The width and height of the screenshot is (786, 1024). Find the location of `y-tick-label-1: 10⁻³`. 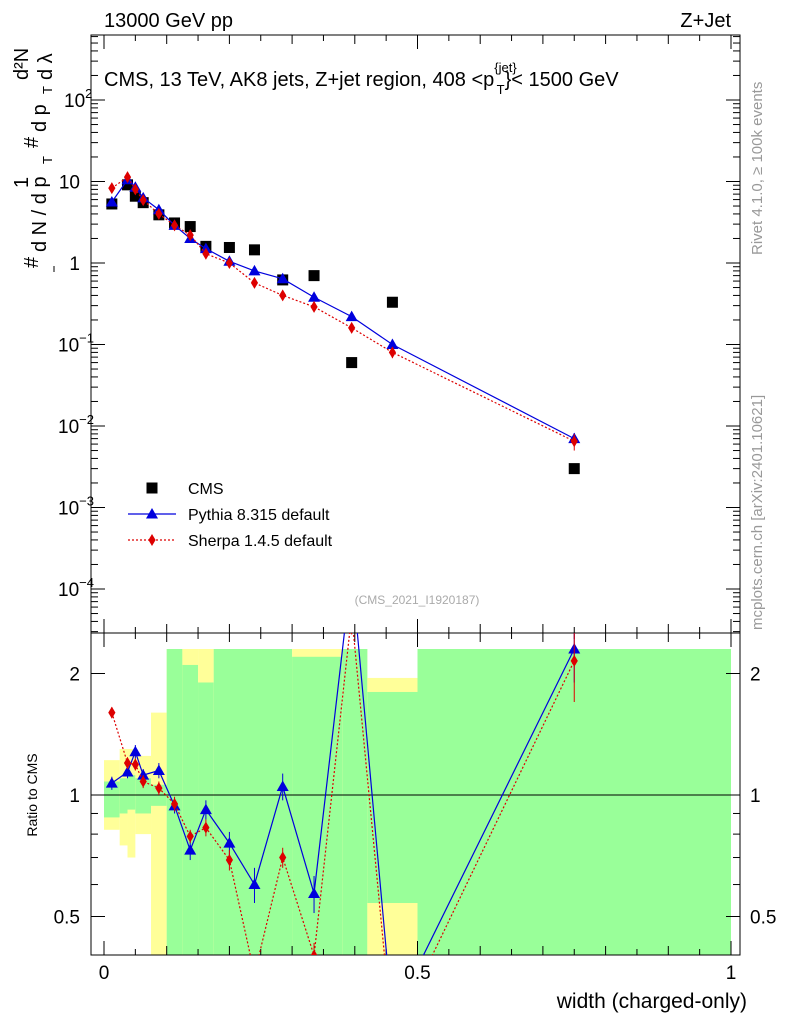

y-tick-label-1: 10⁻³ is located at coordinates (76, 507).